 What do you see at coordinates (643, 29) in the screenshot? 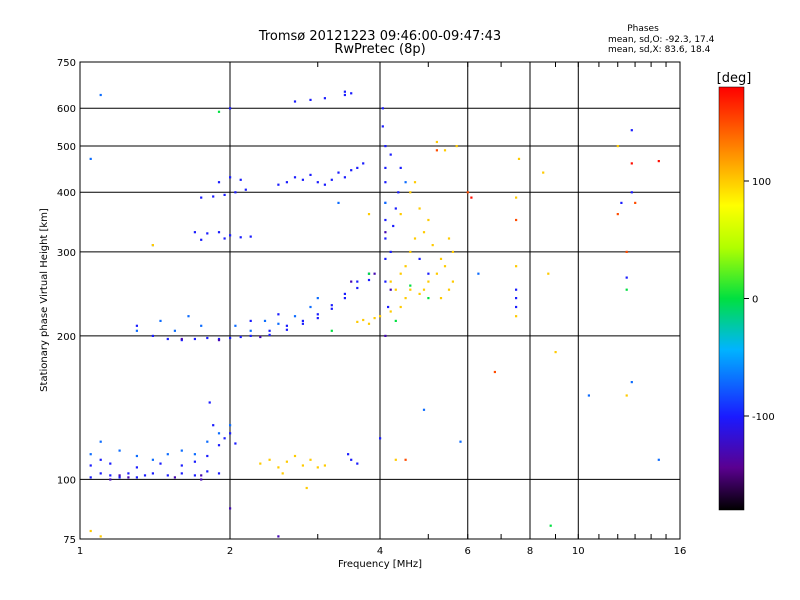
I see `phases-label: Phases` at bounding box center [643, 29].